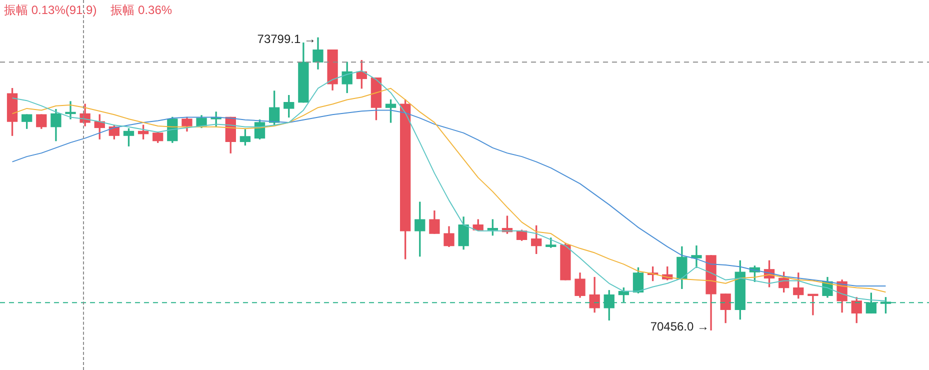 The height and width of the screenshot is (370, 929). What do you see at coordinates (286, 39) in the screenshot?
I see `annotation: 73799.1 →` at bounding box center [286, 39].